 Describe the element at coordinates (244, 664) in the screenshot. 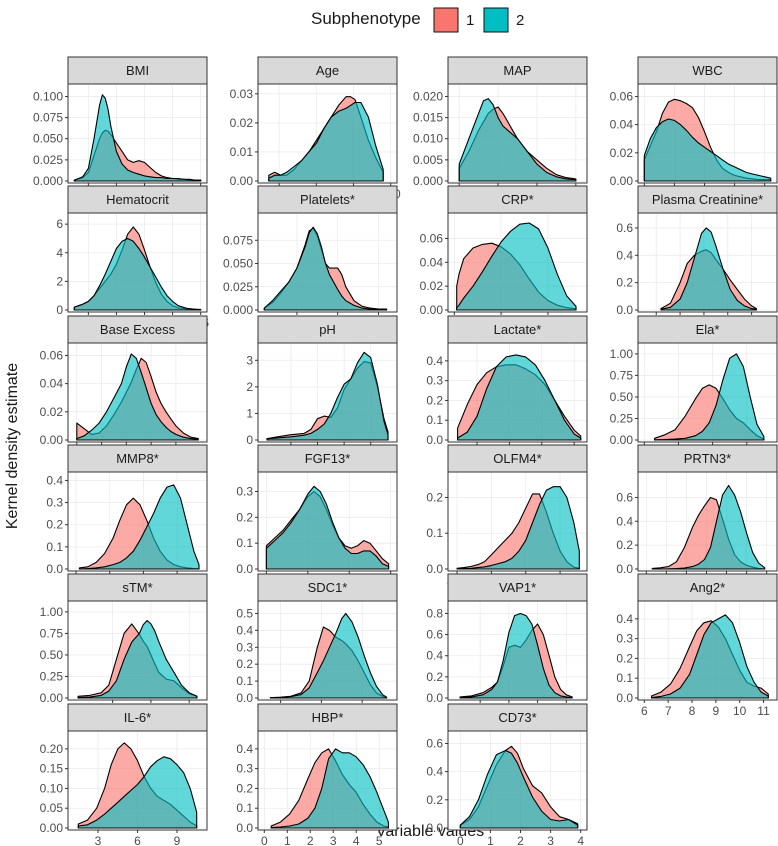

I see `y-tick-label-sdc1-2: 0.2` at that location.